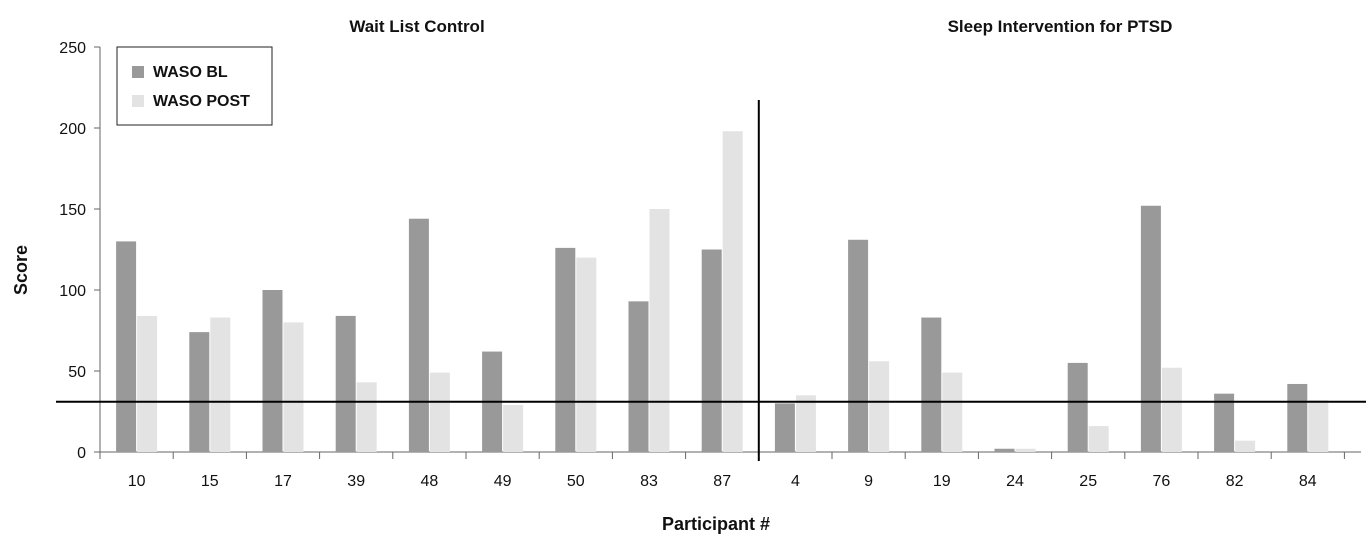  What do you see at coordinates (72, 291) in the screenshot?
I see `y-tick-label: 100` at bounding box center [72, 291].